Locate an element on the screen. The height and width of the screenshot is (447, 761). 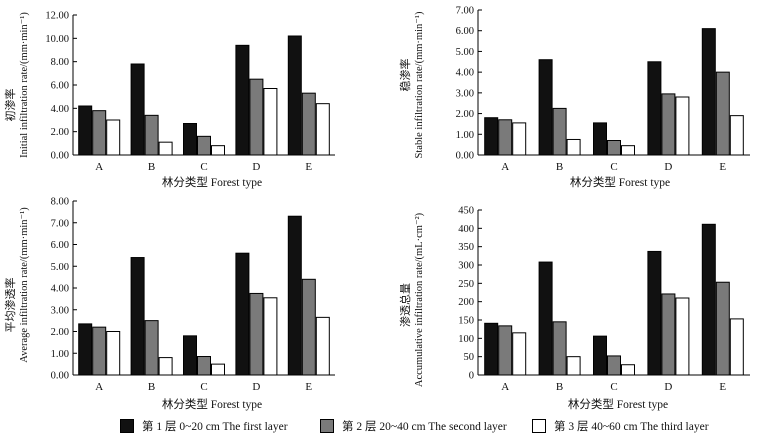
legend-label: 第 2 层 20~40 cm The second layer is located at coordinates (424, 427).